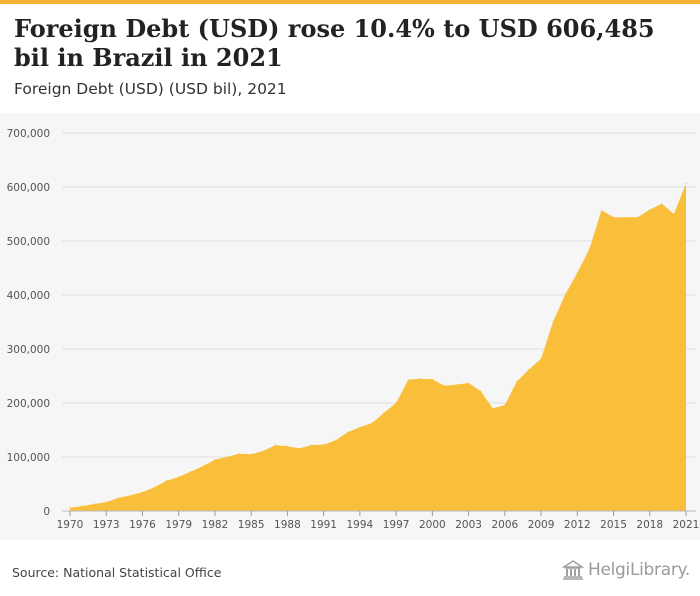 The height and width of the screenshot is (596, 700). I want to click on x-tick-label: 1979, so click(178, 525).